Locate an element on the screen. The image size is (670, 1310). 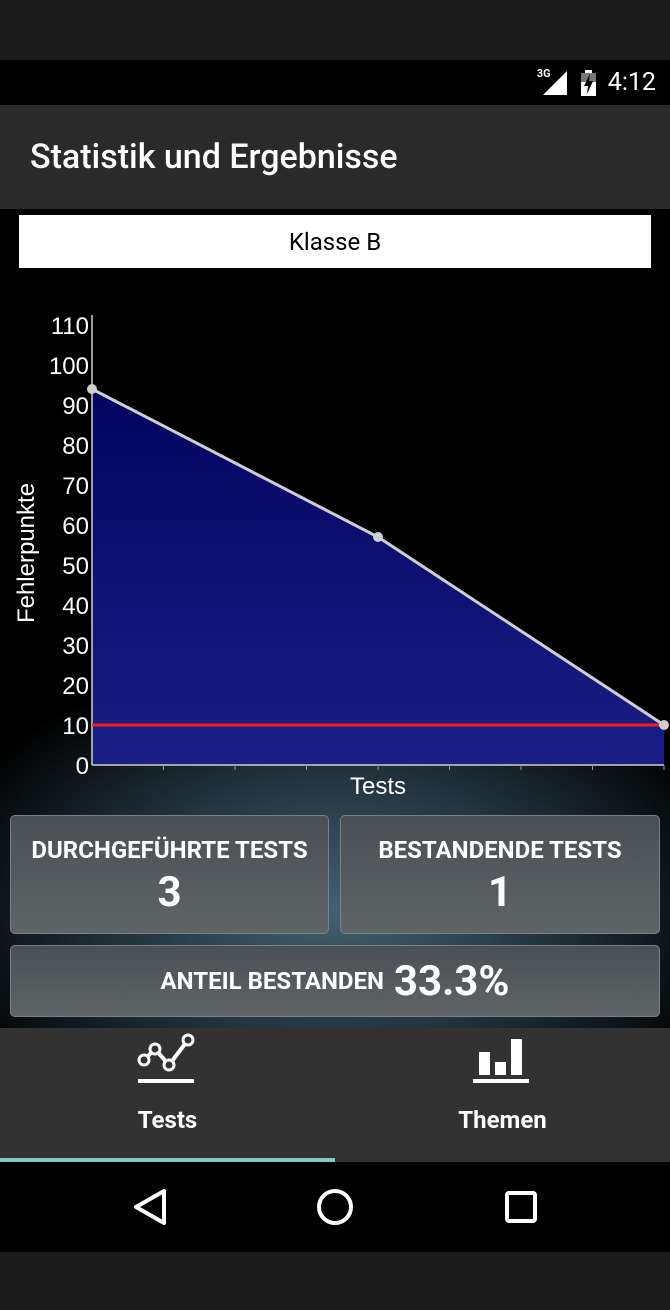
tab-bar: Tests Themen is located at coordinates (335, 1095).